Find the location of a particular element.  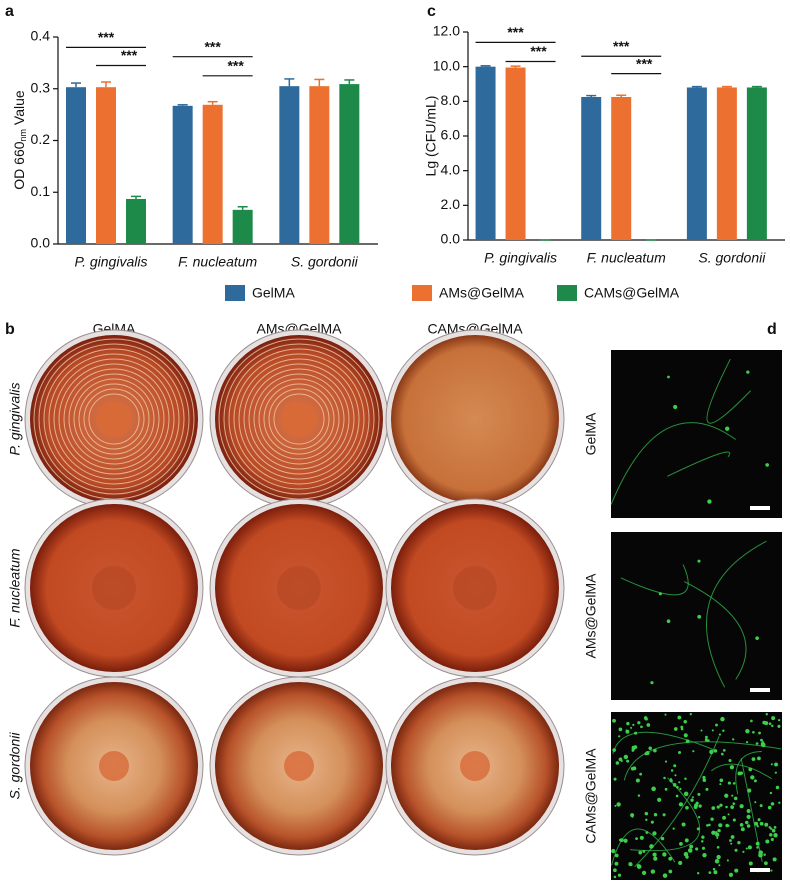

panel-label: c is located at coordinates (431, 11).